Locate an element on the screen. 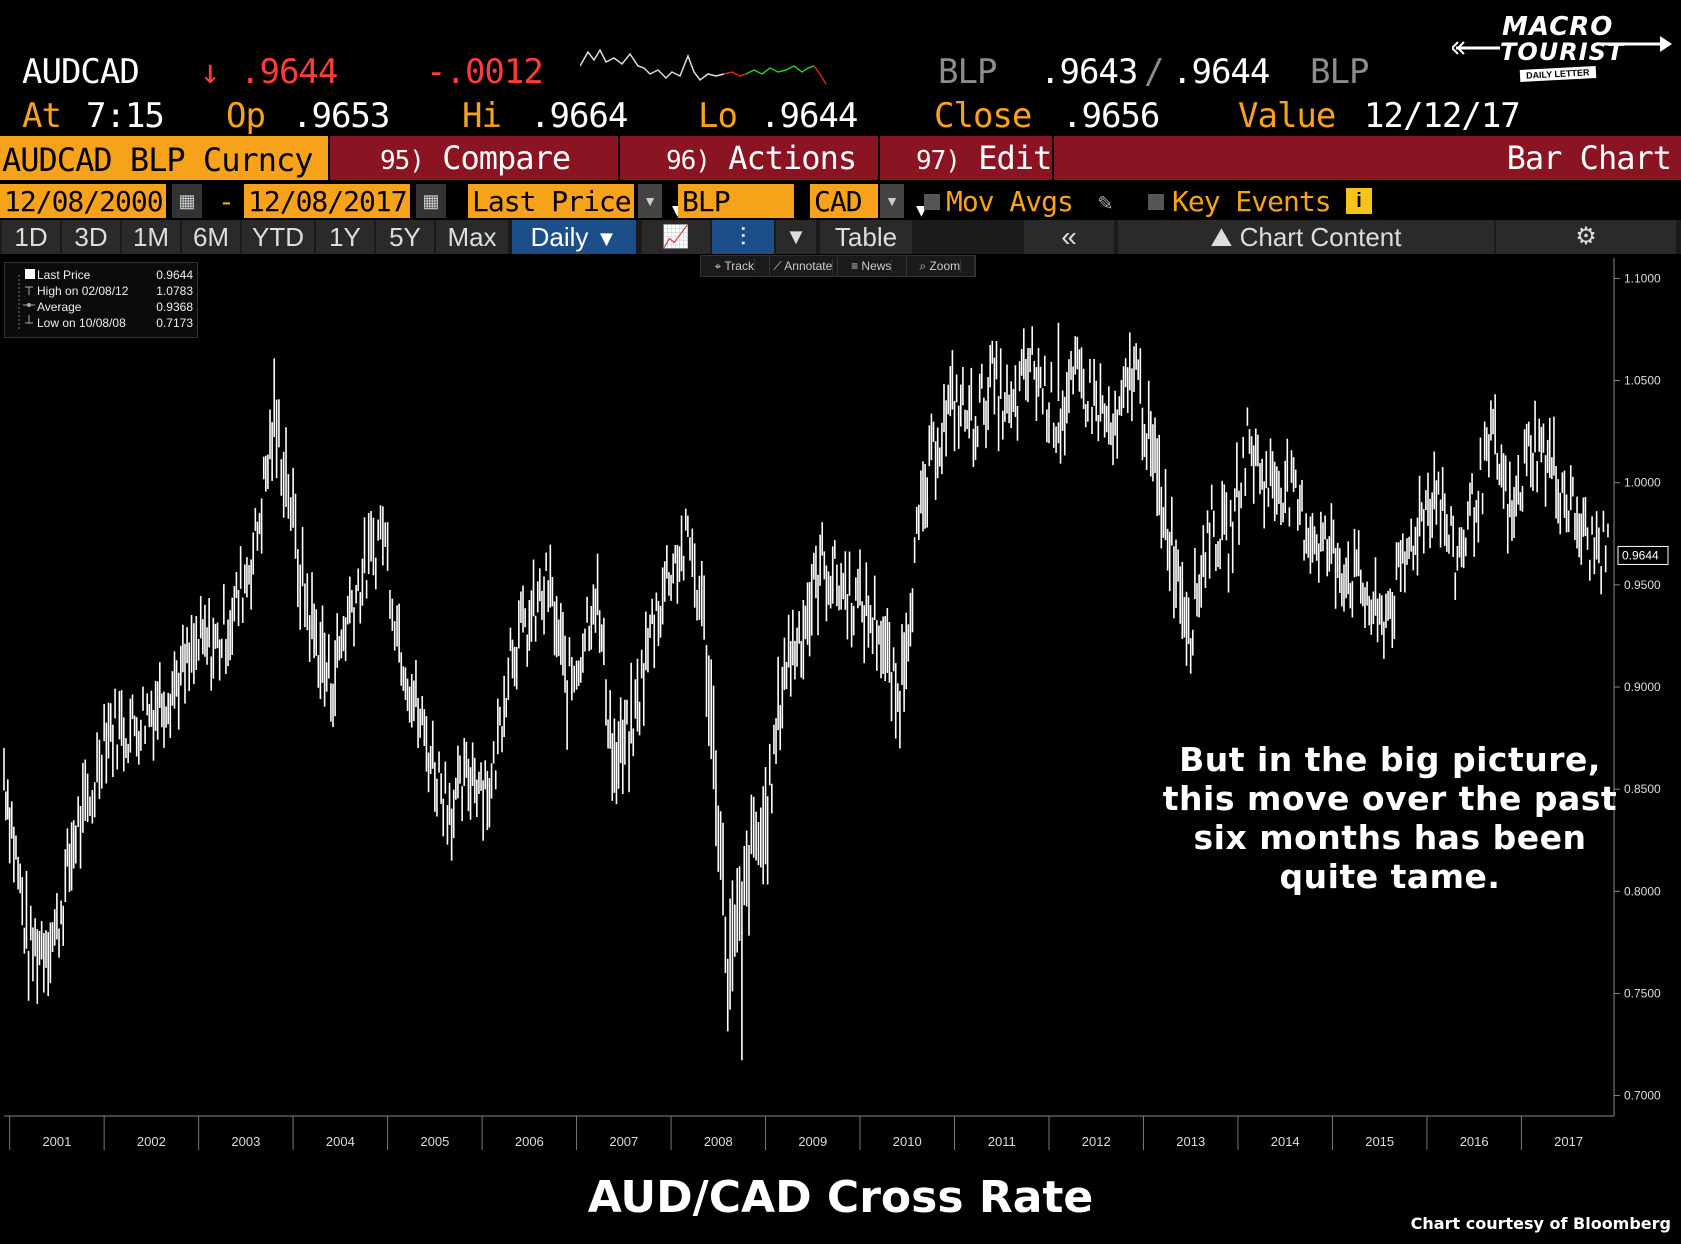 The width and height of the screenshot is (1681, 1244). compare-button: 95) Compare is located at coordinates (474, 158).